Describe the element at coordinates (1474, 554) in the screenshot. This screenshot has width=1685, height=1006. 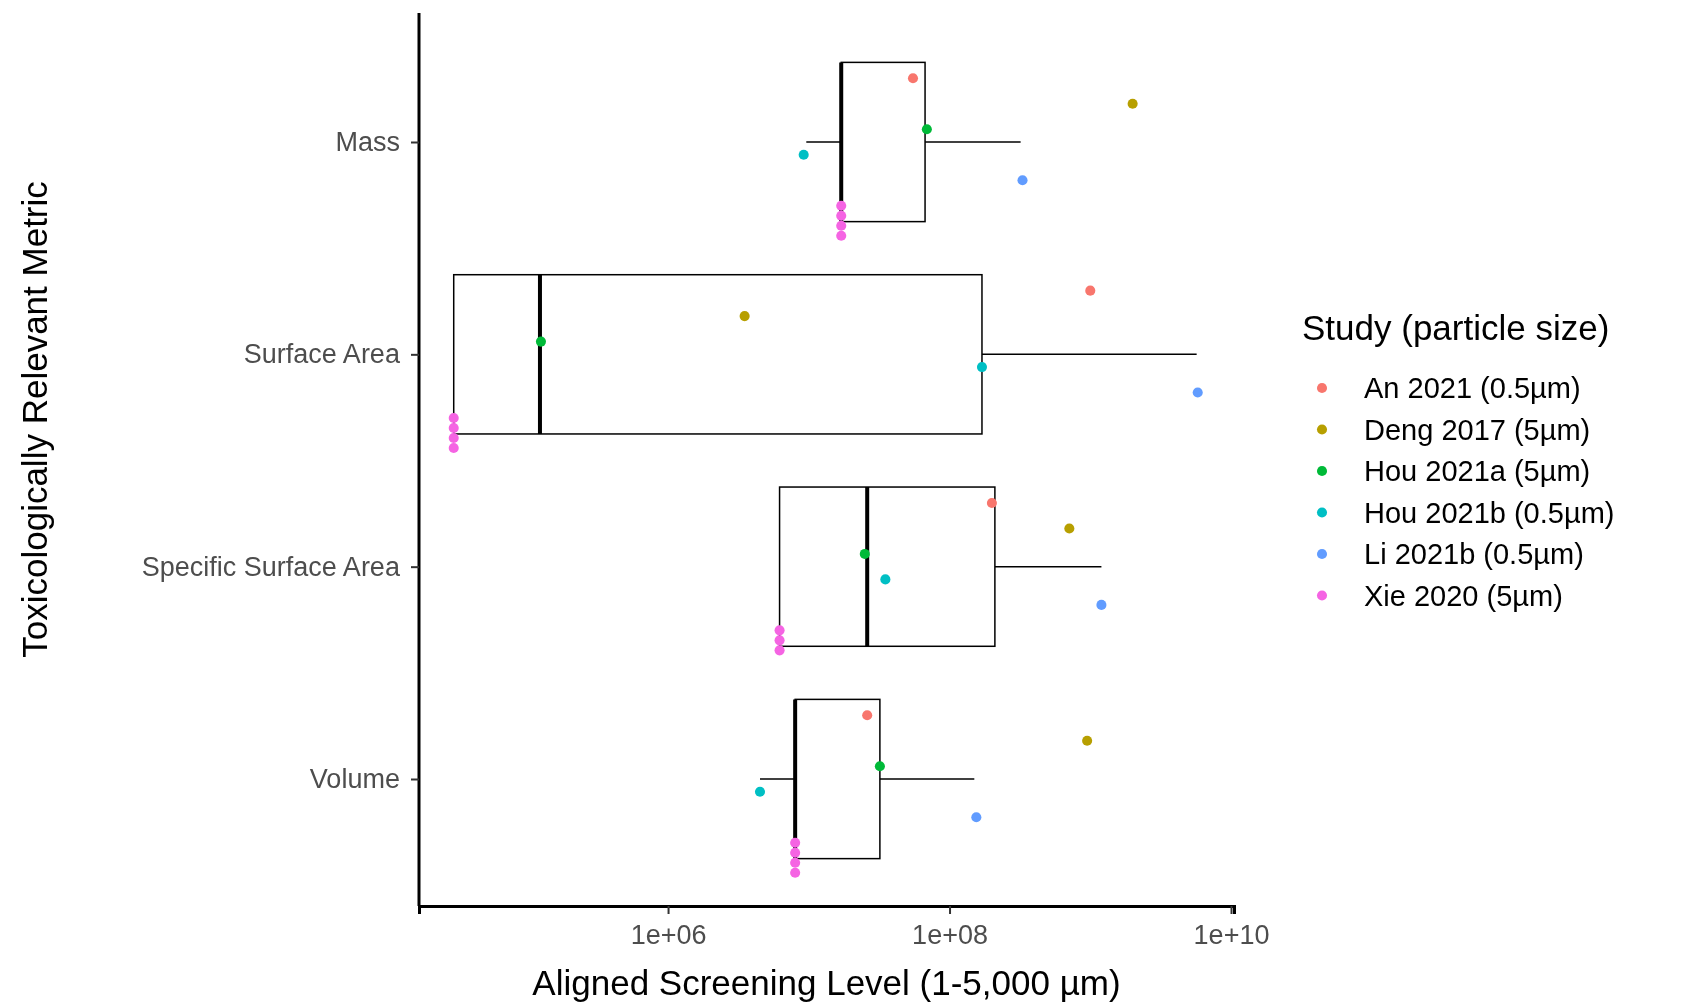
I see `legend-label: Li 2021b (0.5µm)` at that location.